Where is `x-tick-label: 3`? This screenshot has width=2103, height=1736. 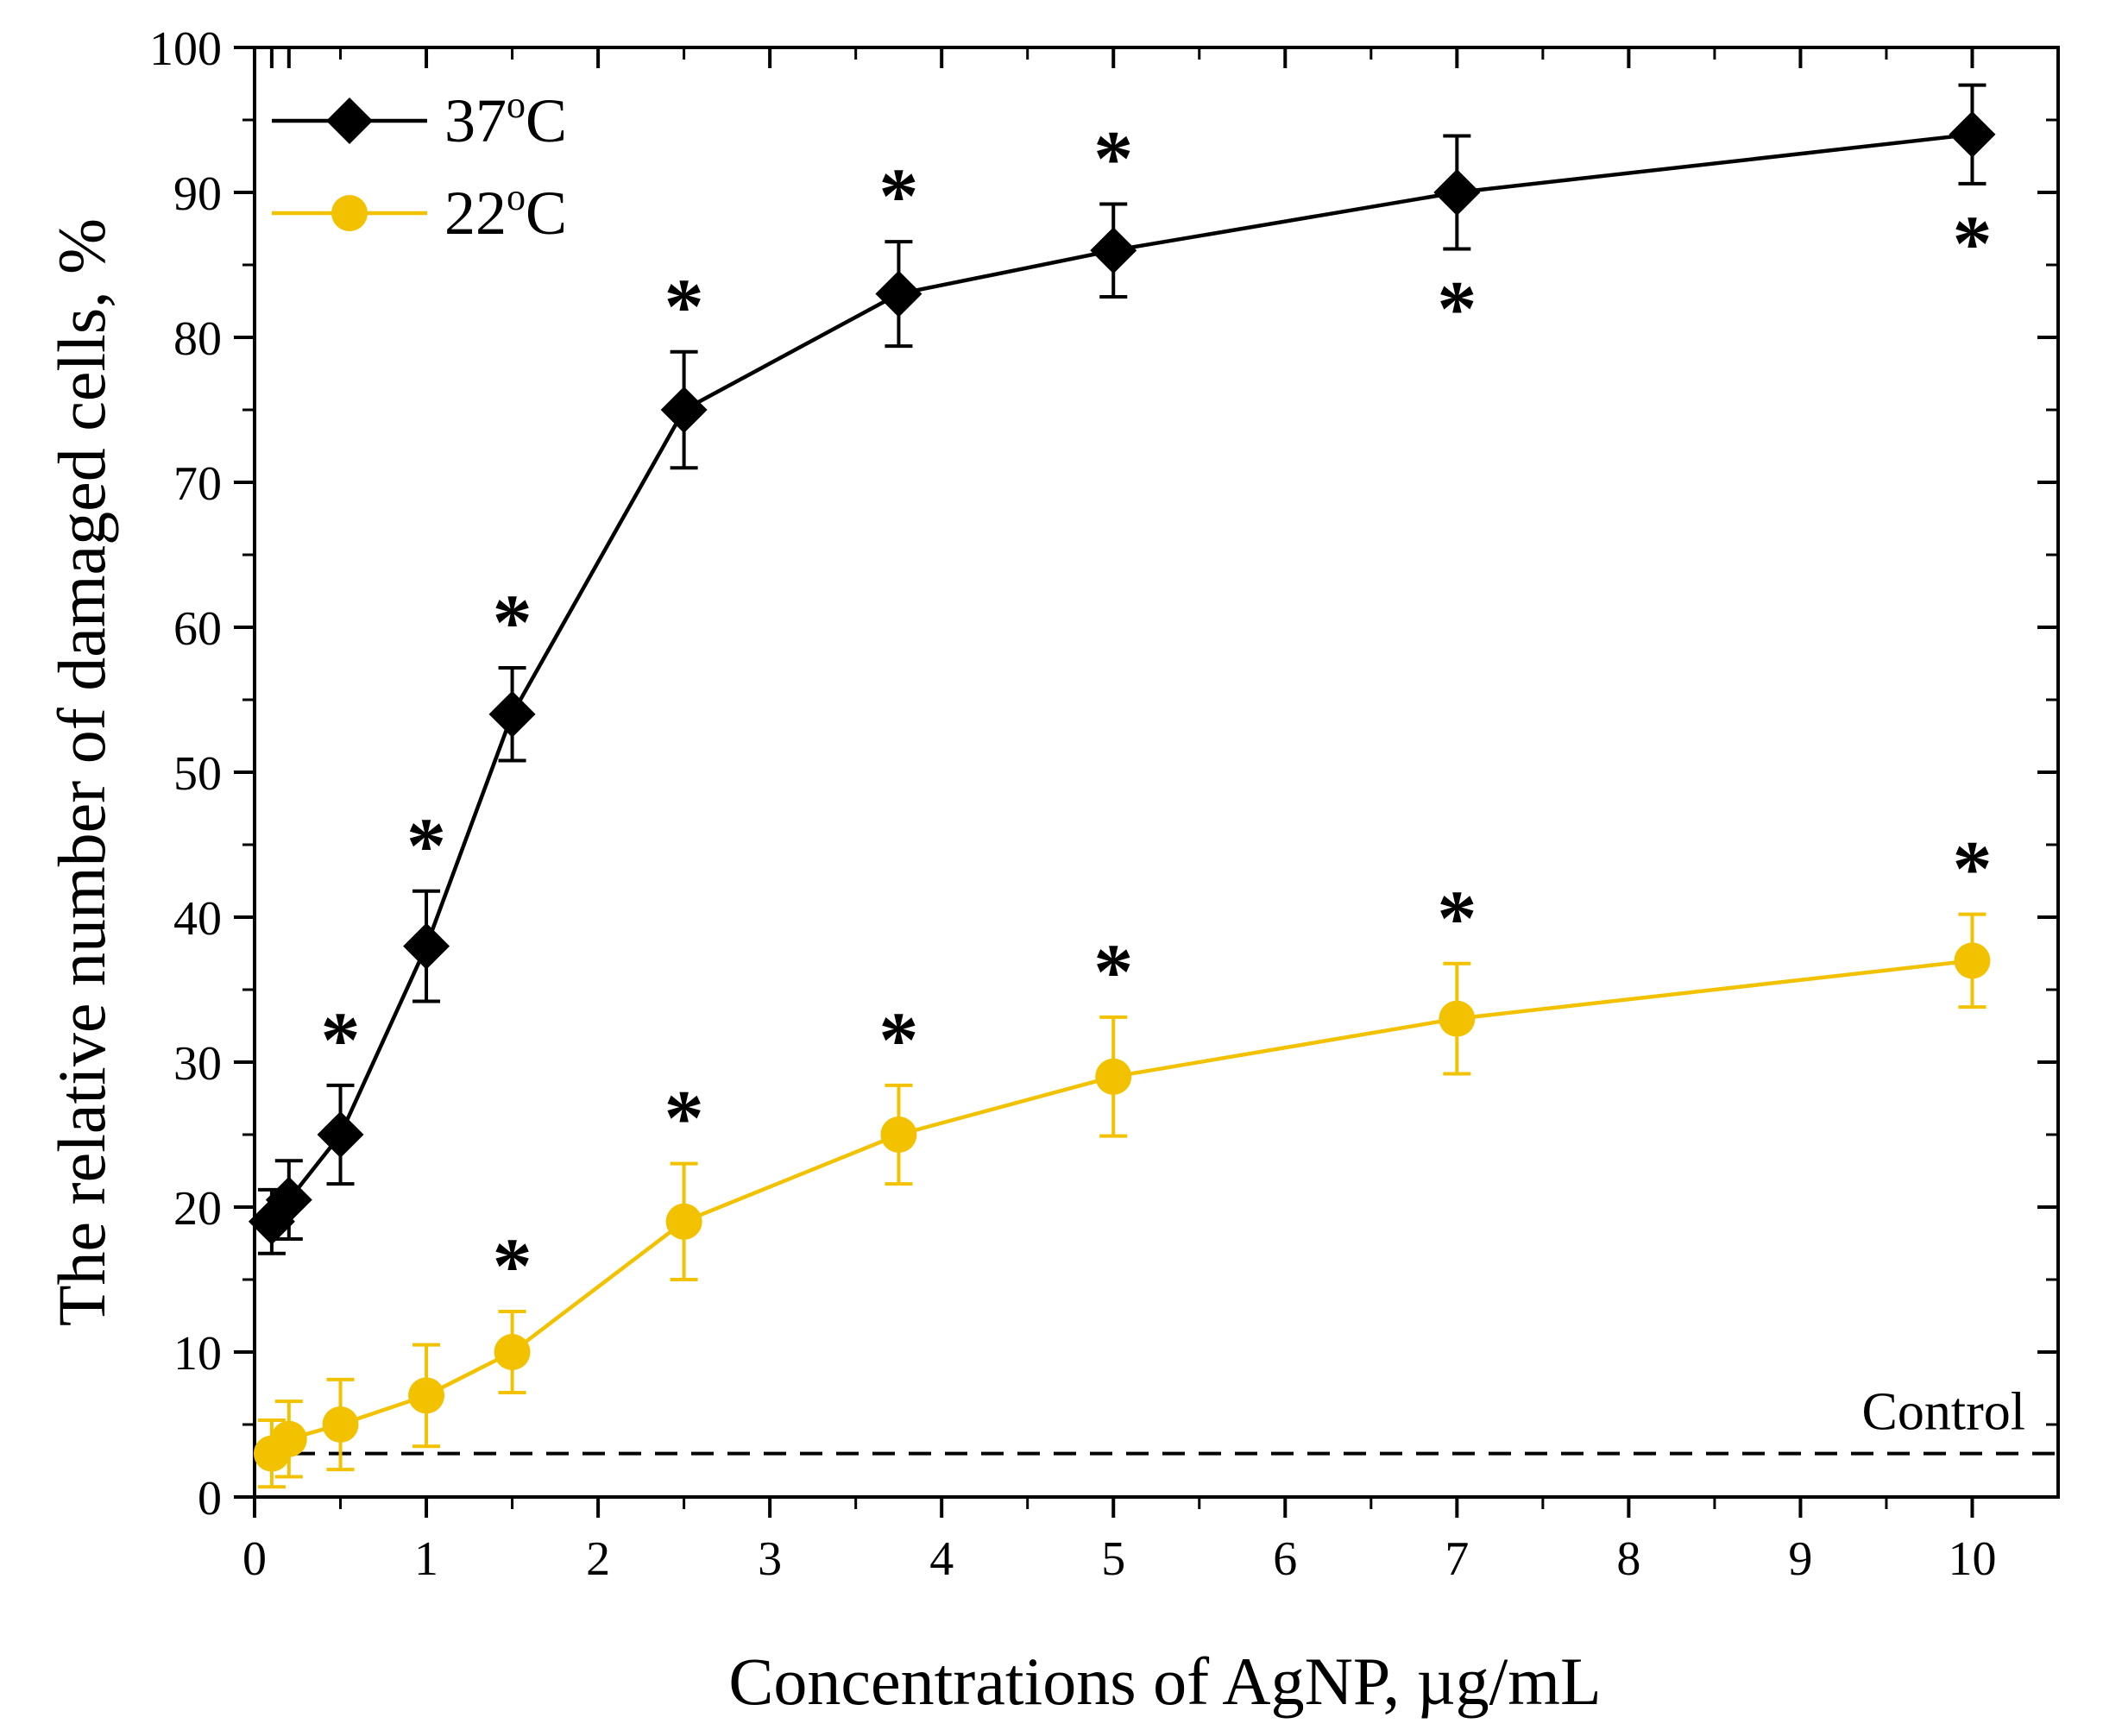
x-tick-label: 3 is located at coordinates (770, 1559).